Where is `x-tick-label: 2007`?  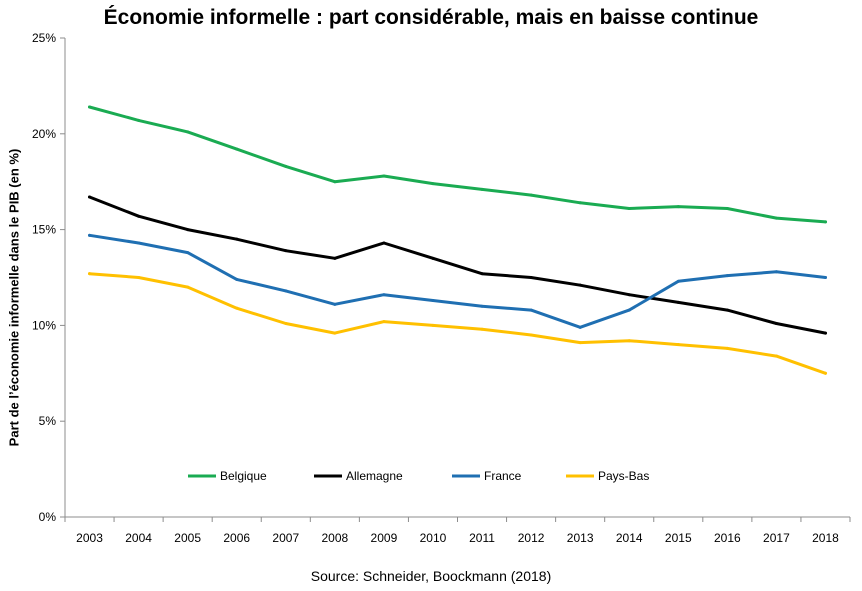
x-tick-label: 2007 is located at coordinates (285, 538).